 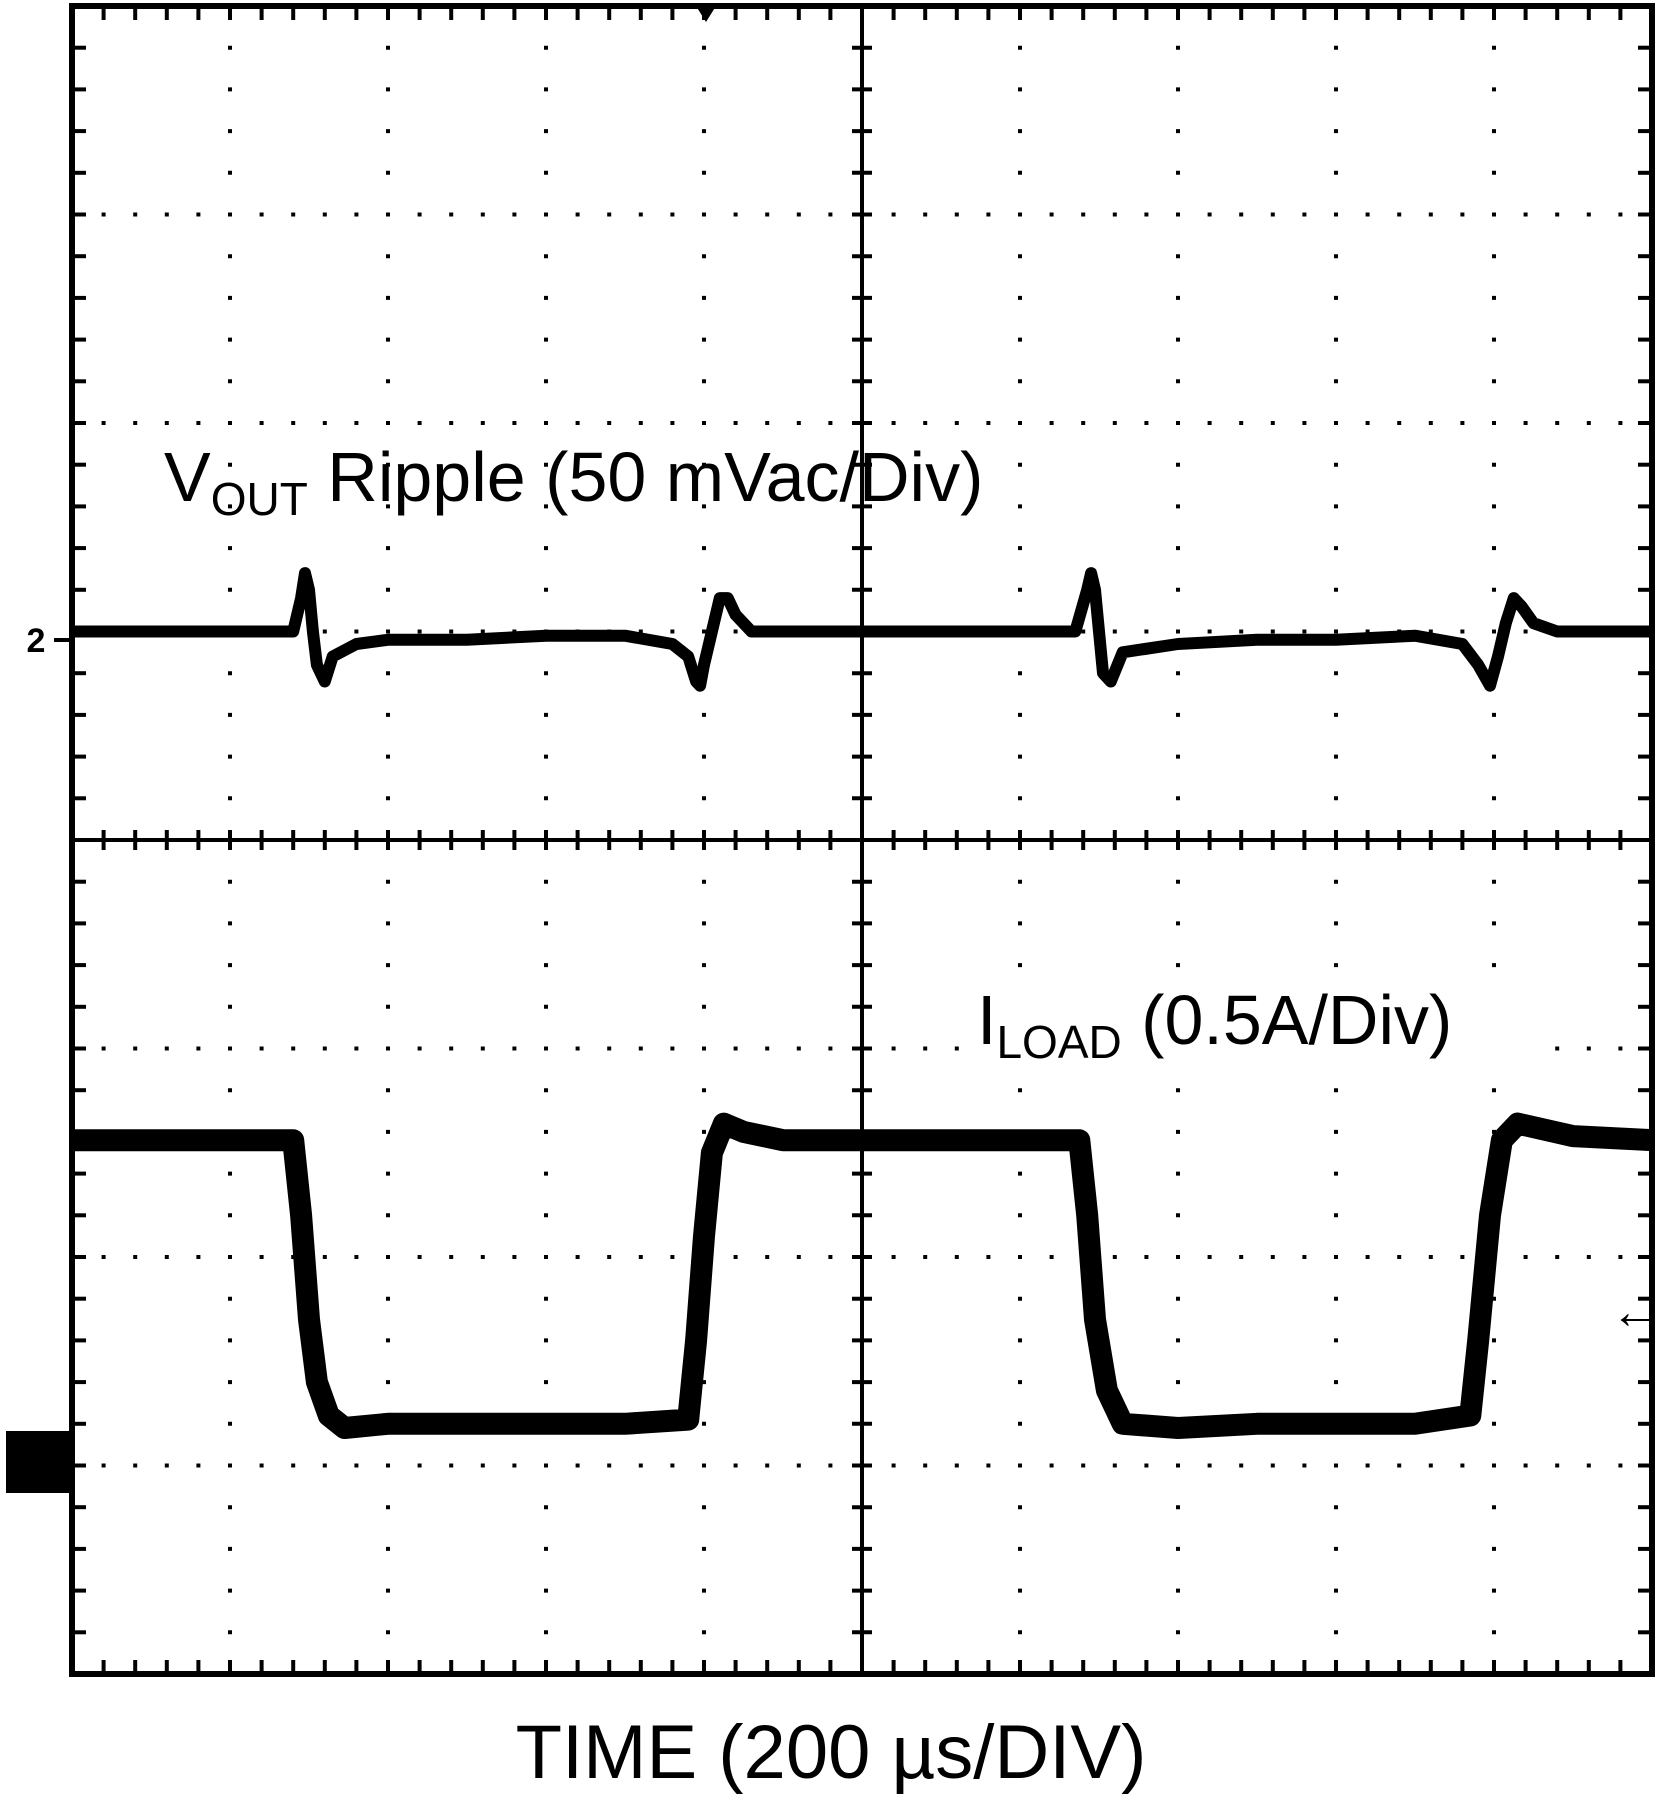 I want to click on label-background, so click(x=1255, y=1024).